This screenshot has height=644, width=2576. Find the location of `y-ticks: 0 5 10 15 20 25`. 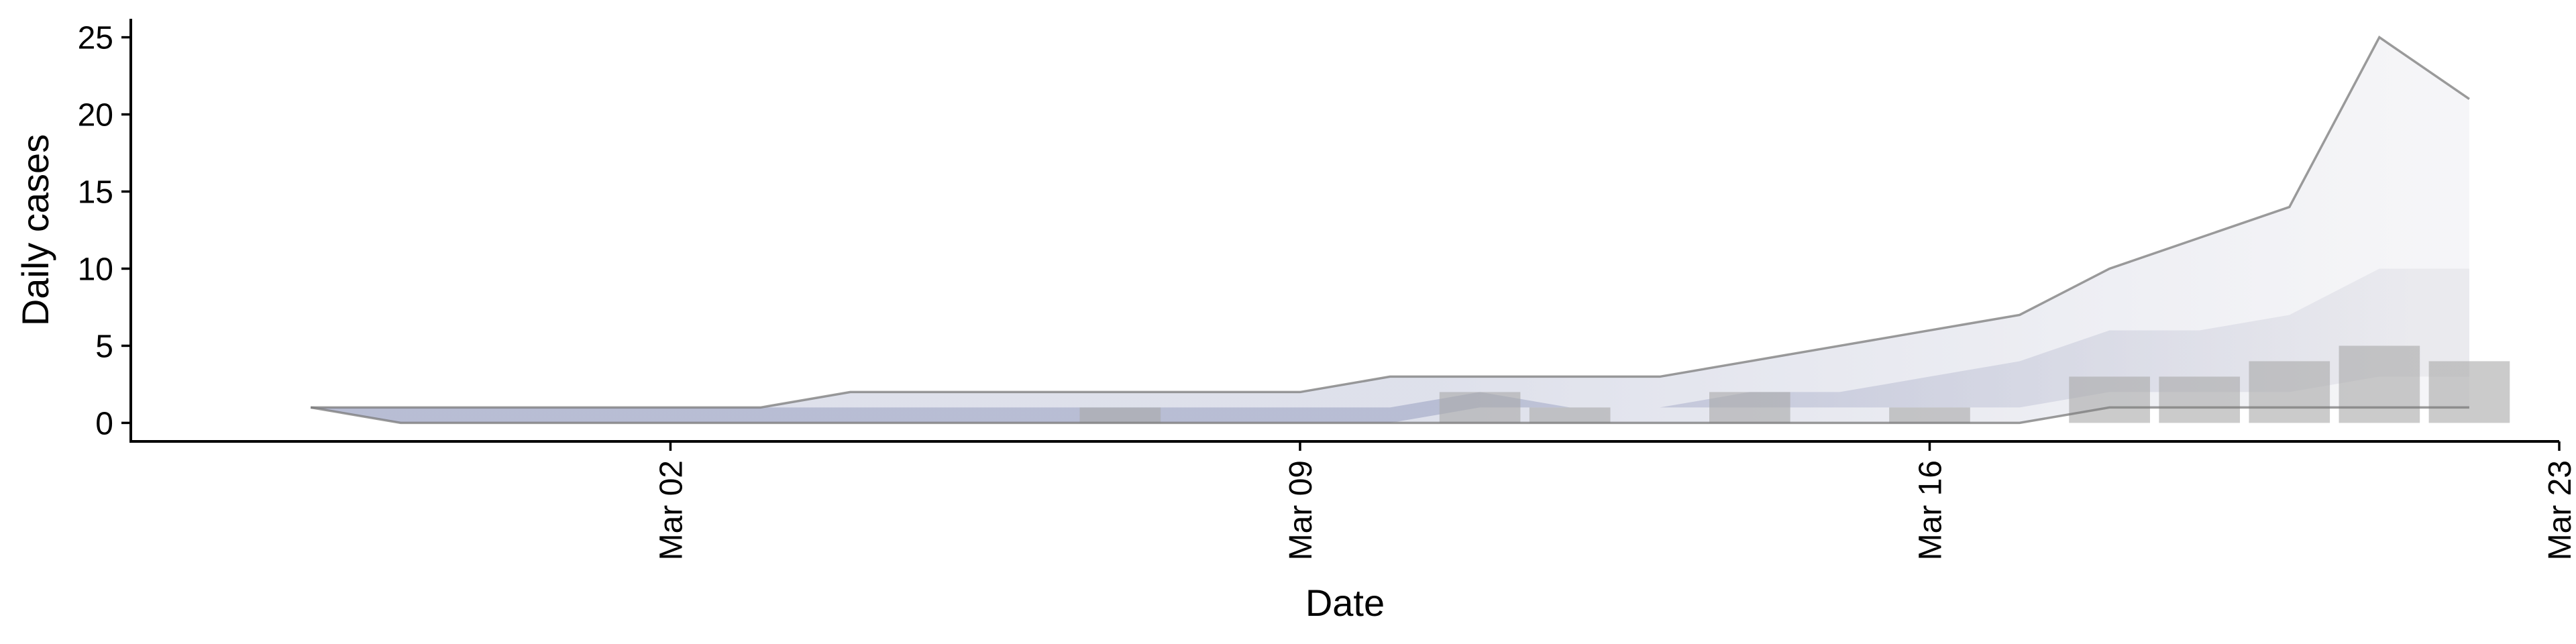

y-ticks: 0 5 10 15 20 25 is located at coordinates (104, 231).